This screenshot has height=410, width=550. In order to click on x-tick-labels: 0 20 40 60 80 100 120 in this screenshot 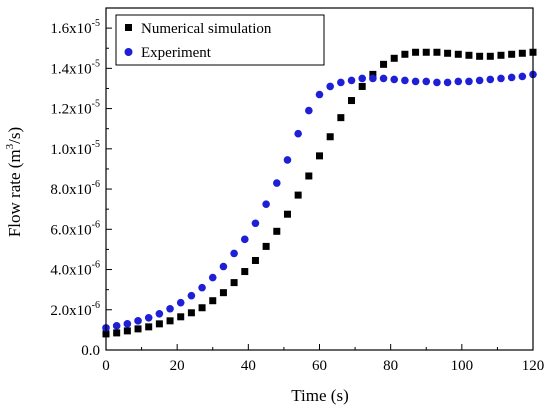, I will do `click(323, 366)`.